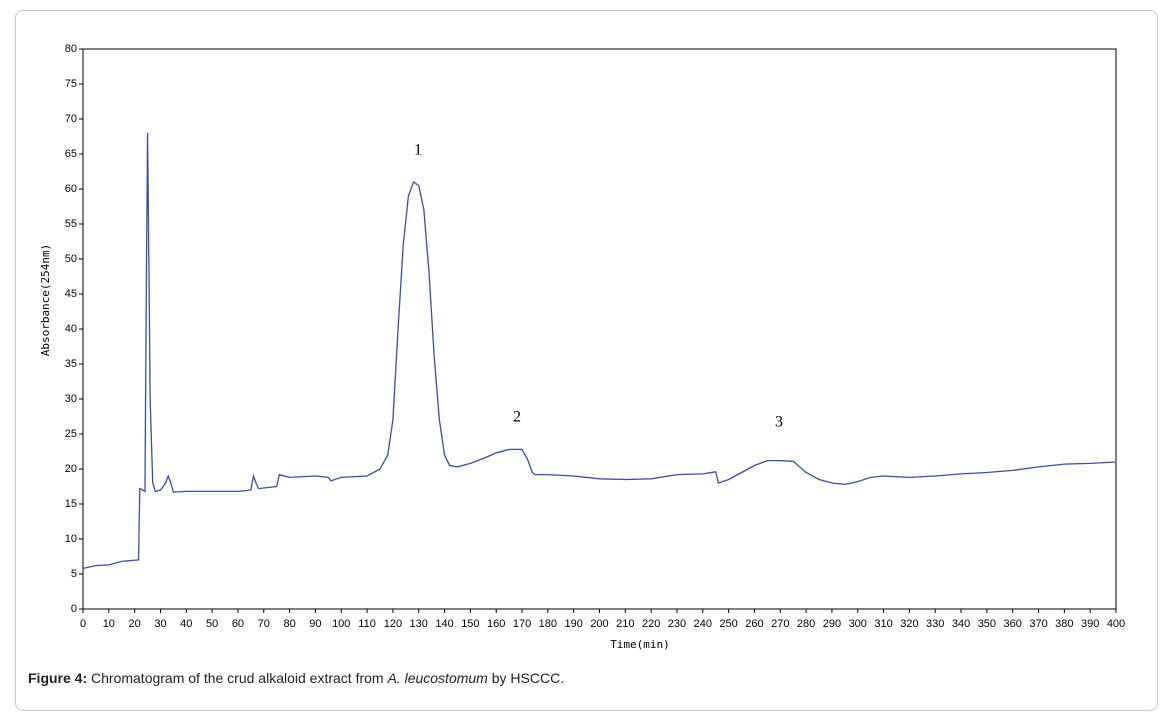  What do you see at coordinates (961, 624) in the screenshot?
I see `x-tick-label: 340` at bounding box center [961, 624].